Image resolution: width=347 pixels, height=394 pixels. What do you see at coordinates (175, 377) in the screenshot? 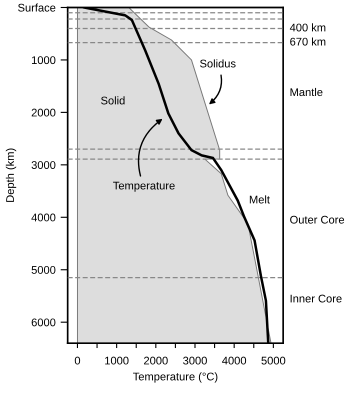
I see `x-axis-title: Temperature (°C)` at bounding box center [175, 377].